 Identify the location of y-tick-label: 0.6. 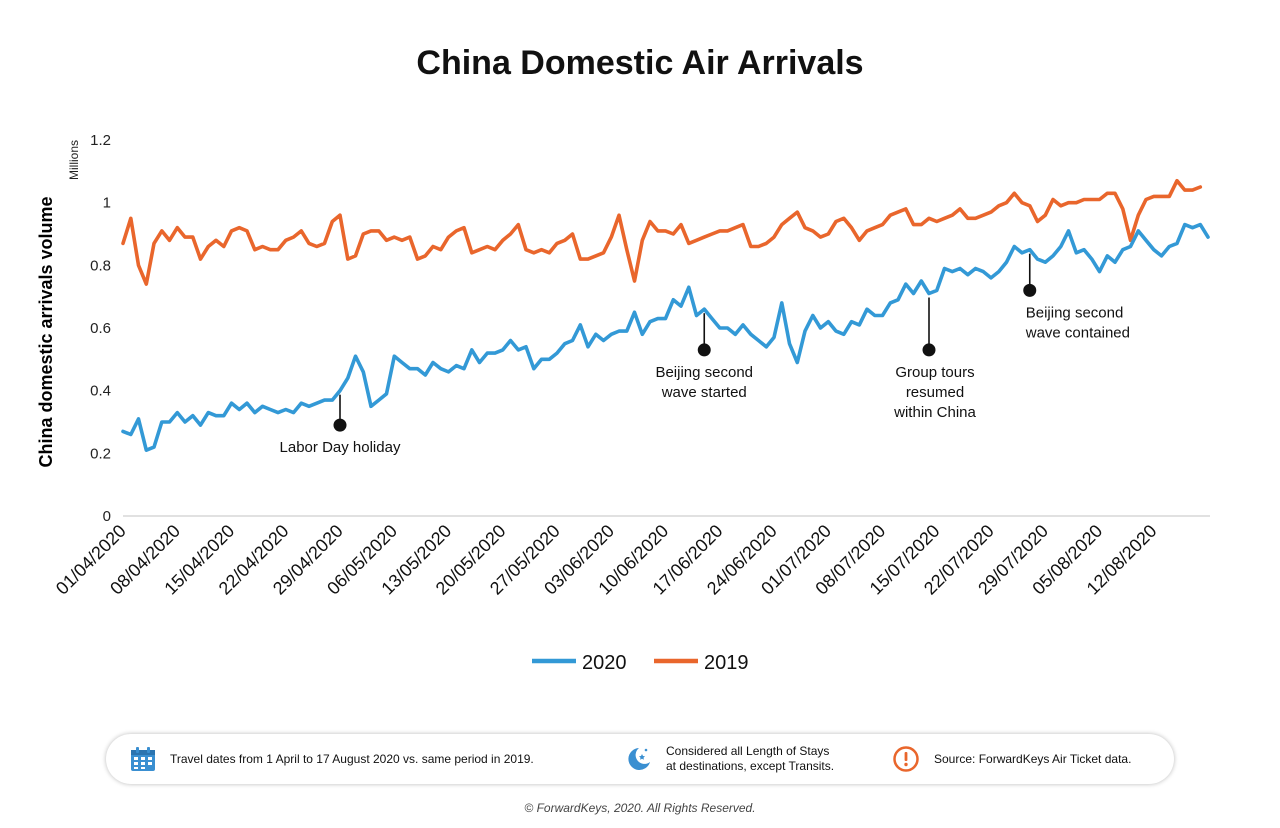
(100, 328).